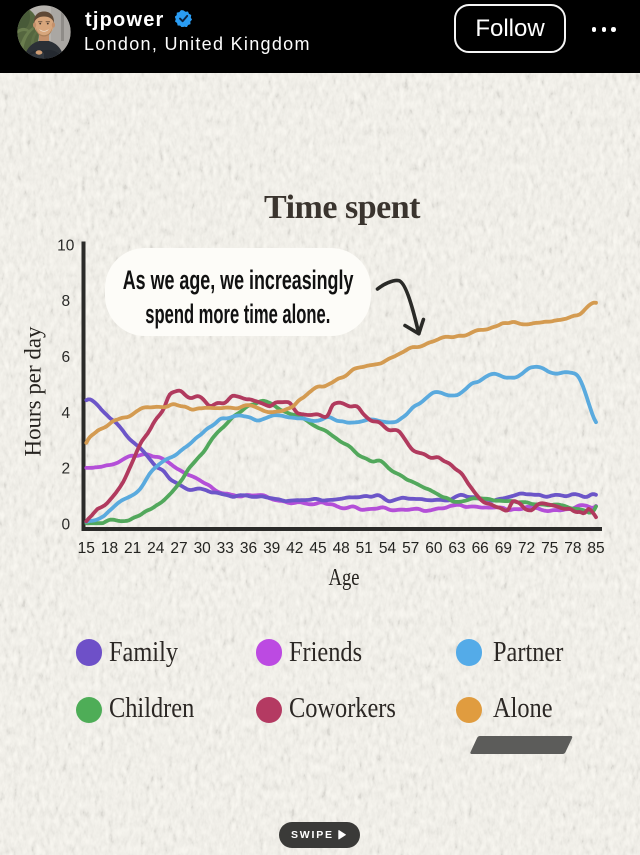  Describe the element at coordinates (132, 548) in the screenshot. I see `svg-text: 21` at that location.